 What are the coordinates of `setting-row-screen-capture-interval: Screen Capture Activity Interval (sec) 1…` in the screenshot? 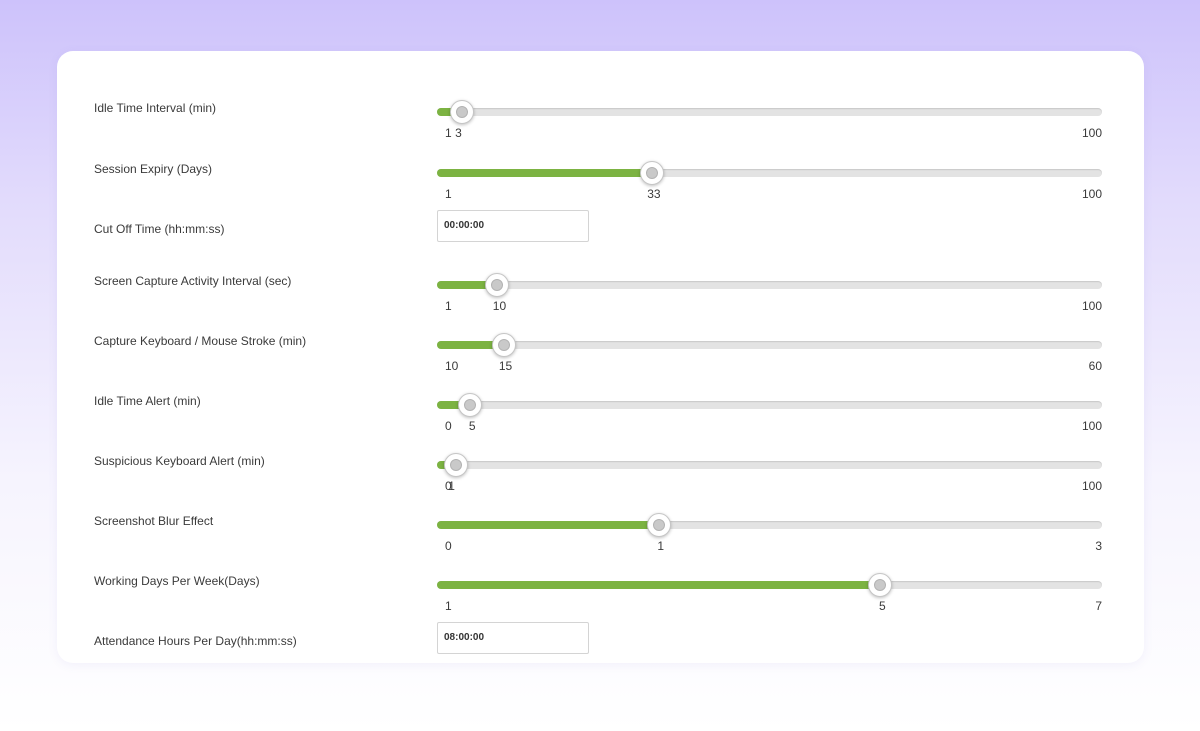 It's located at (600, 298).